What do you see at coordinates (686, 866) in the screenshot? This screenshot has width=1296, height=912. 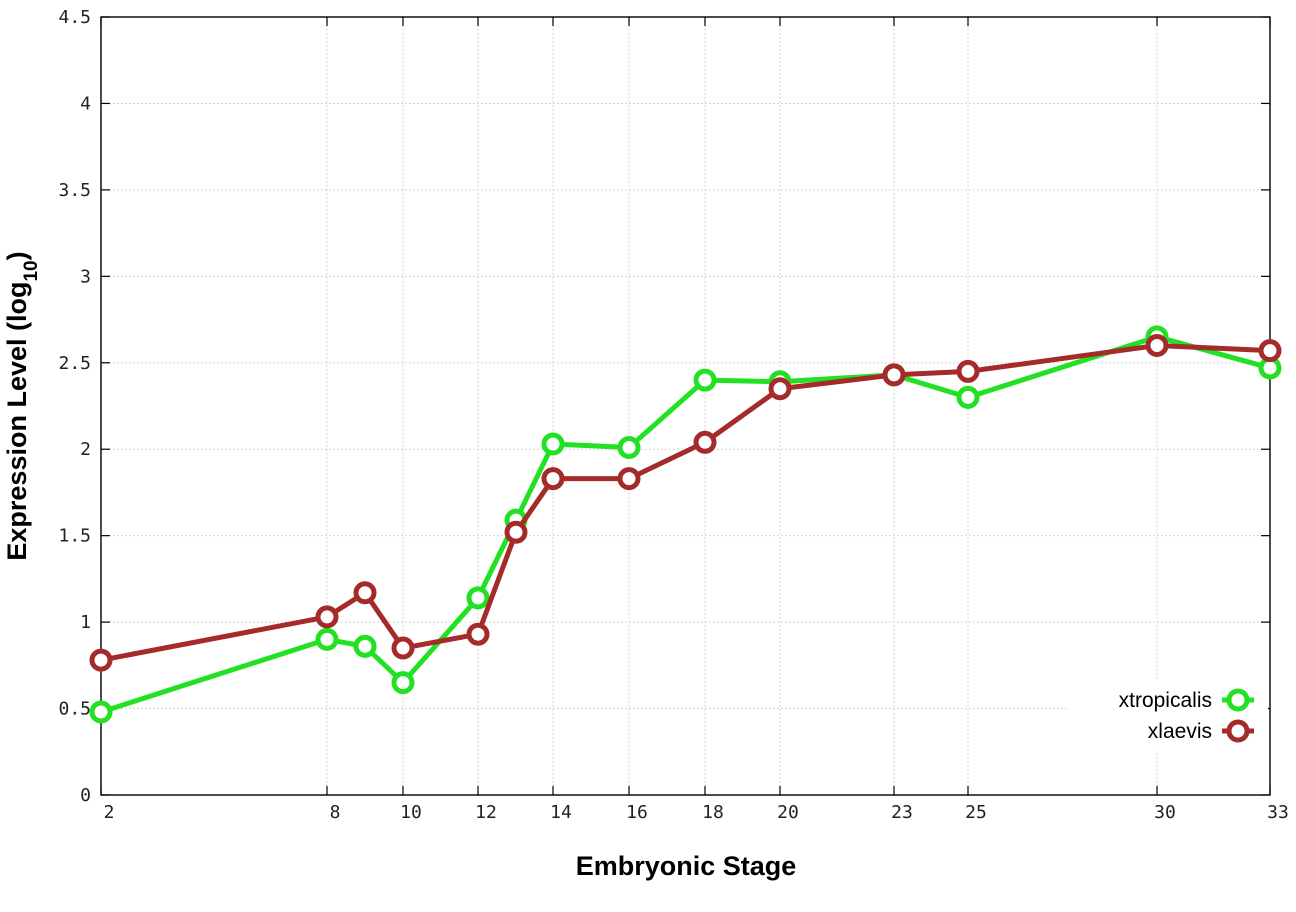 I see `x-axis-title: Embryonic Stage` at bounding box center [686, 866].